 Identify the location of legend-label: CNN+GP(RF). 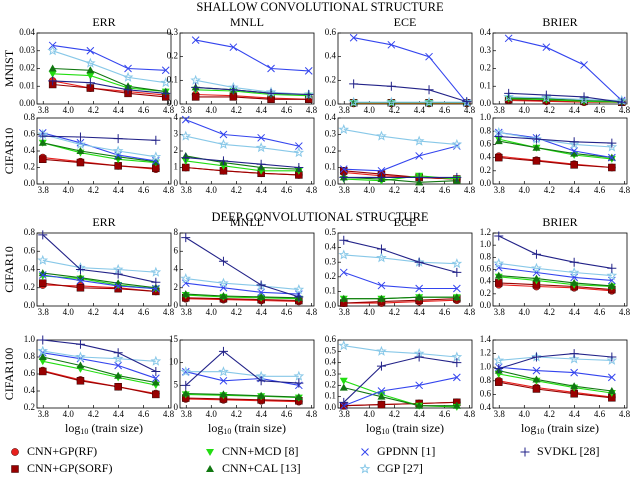
(62, 451).